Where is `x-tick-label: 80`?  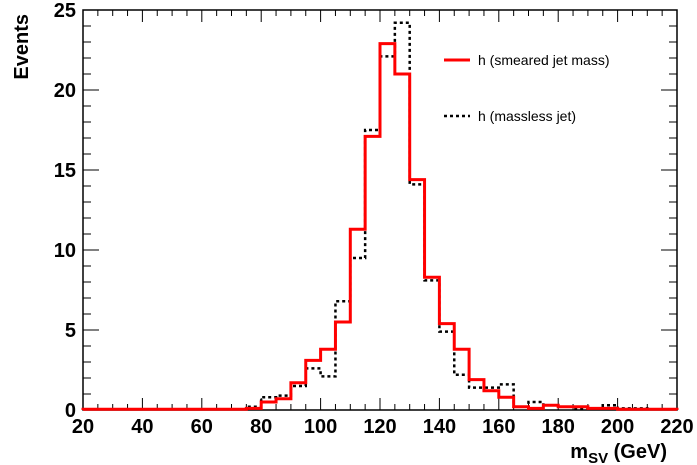
x-tick-label: 80 is located at coordinates (261, 427).